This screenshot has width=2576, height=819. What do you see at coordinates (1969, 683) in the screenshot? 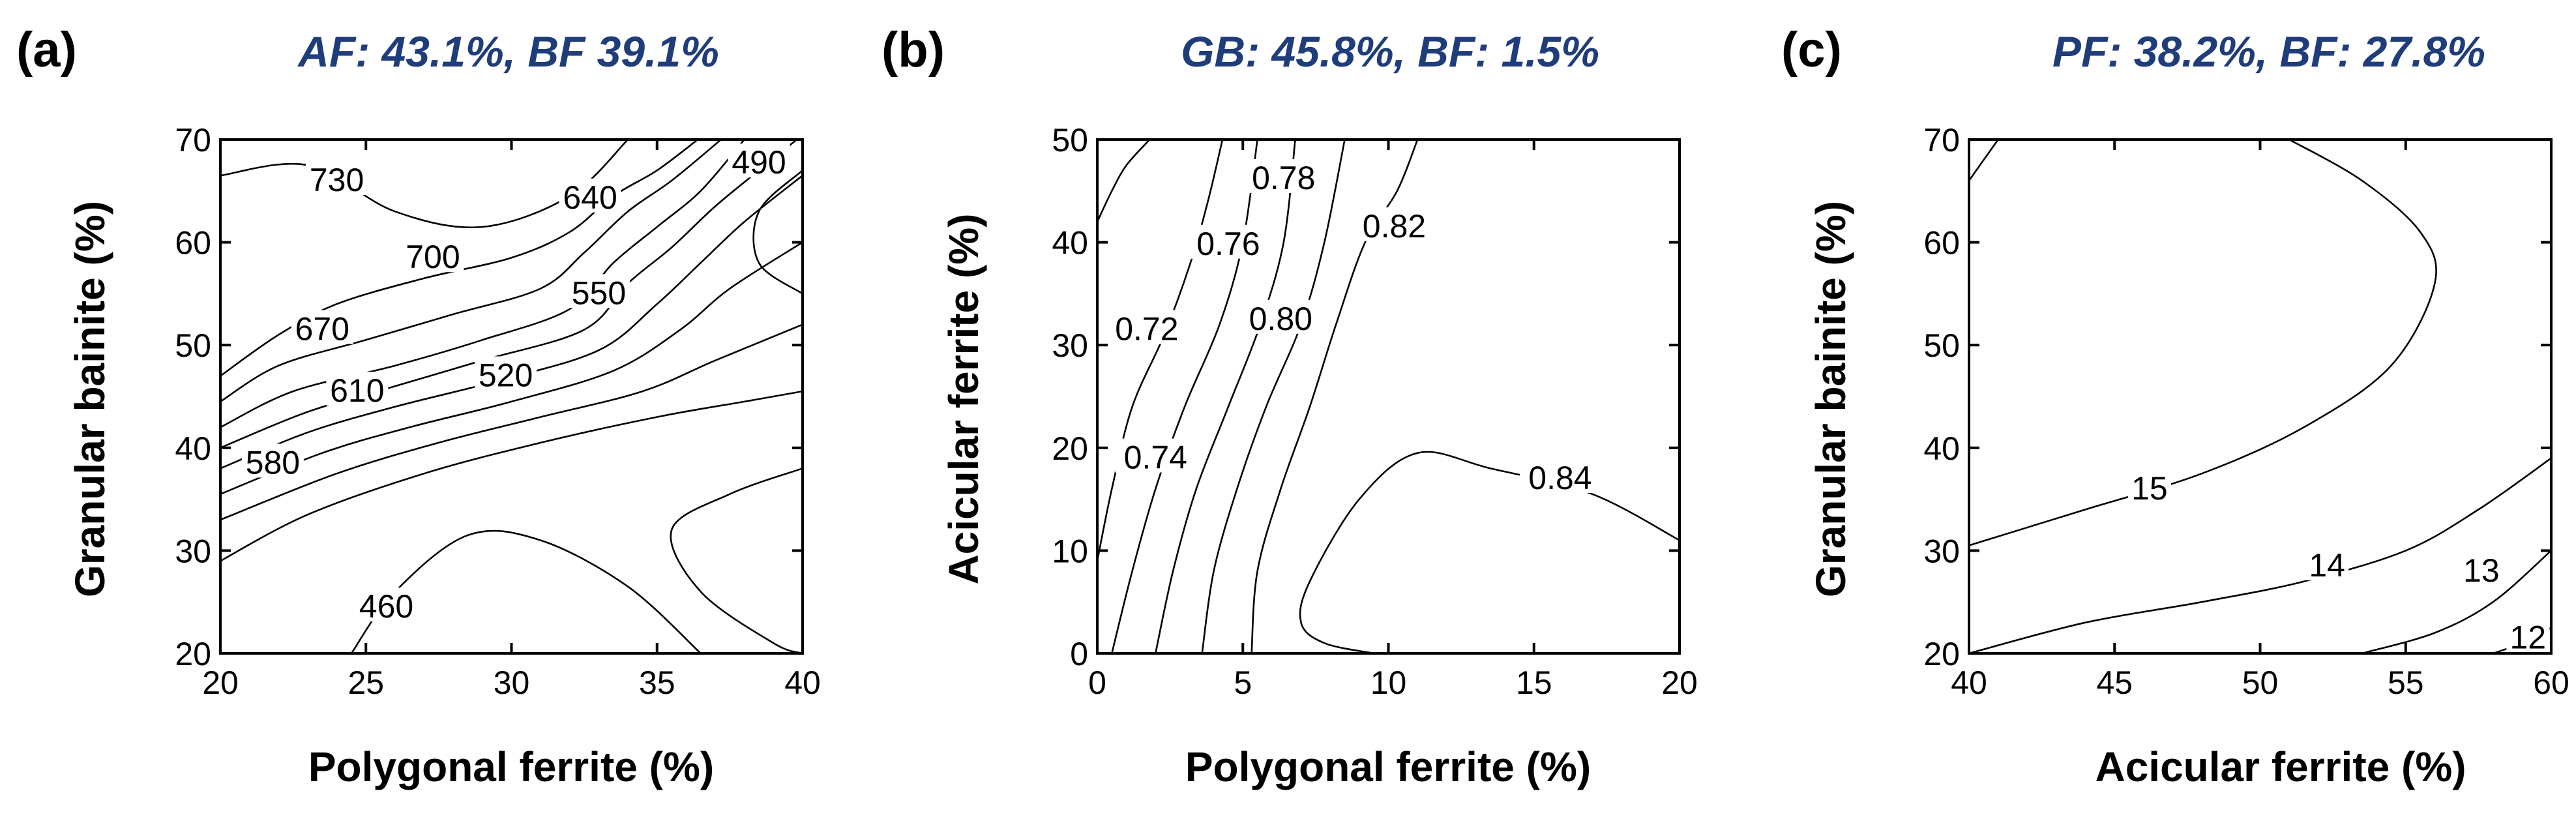
I see `panel-c-x-tick-label: 40` at bounding box center [1969, 683].